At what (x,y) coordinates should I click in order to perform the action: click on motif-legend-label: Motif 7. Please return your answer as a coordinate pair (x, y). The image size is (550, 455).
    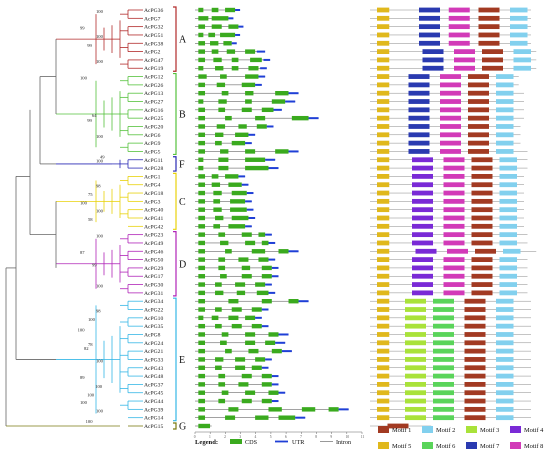
    Looking at the image, I should click on (490, 446).